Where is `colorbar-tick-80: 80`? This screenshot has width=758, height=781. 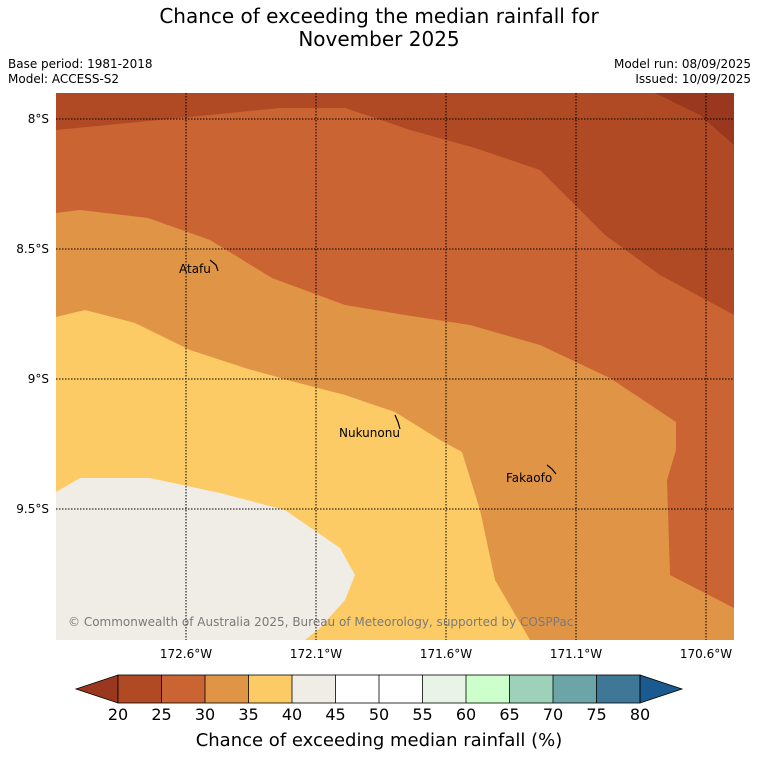 colorbar-tick-80: 80 is located at coordinates (640, 714).